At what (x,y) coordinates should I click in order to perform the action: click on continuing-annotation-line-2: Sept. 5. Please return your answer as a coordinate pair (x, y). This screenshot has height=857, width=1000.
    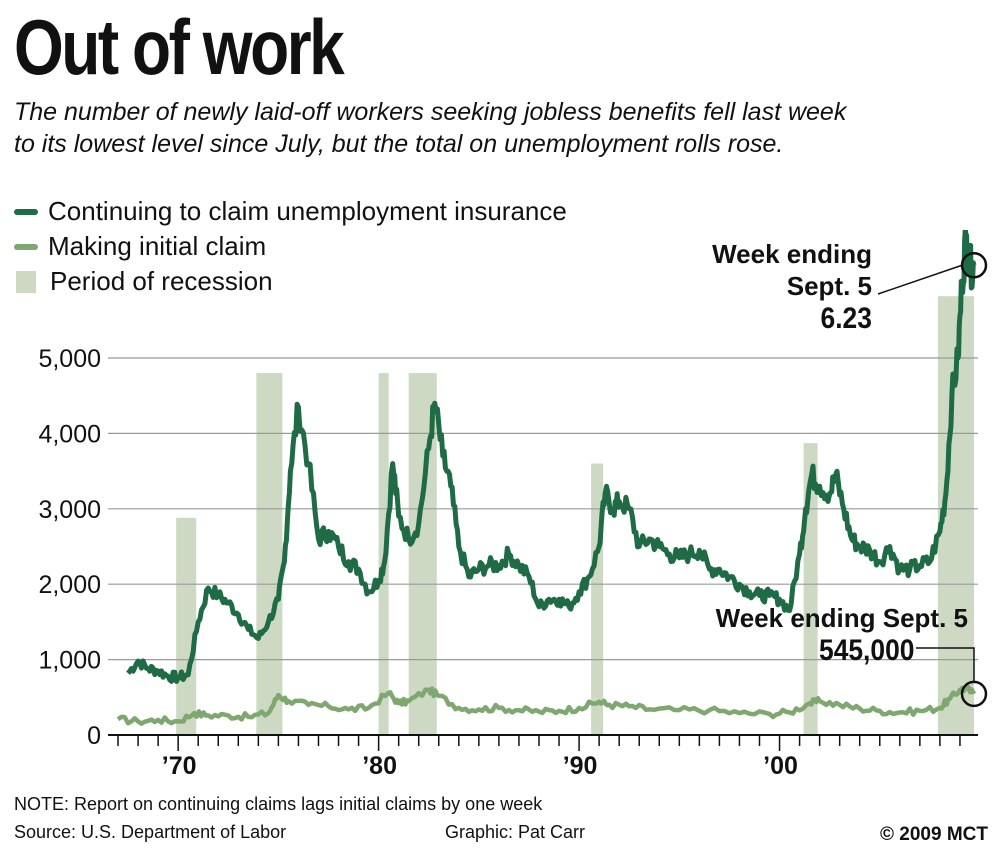
    Looking at the image, I should click on (829, 286).